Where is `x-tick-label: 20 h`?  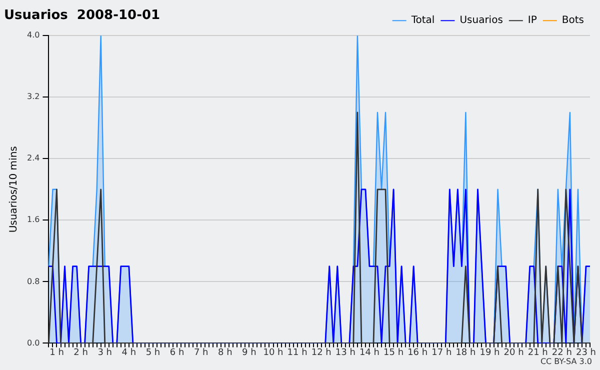
x-tick-label: 20 h is located at coordinates (514, 353).